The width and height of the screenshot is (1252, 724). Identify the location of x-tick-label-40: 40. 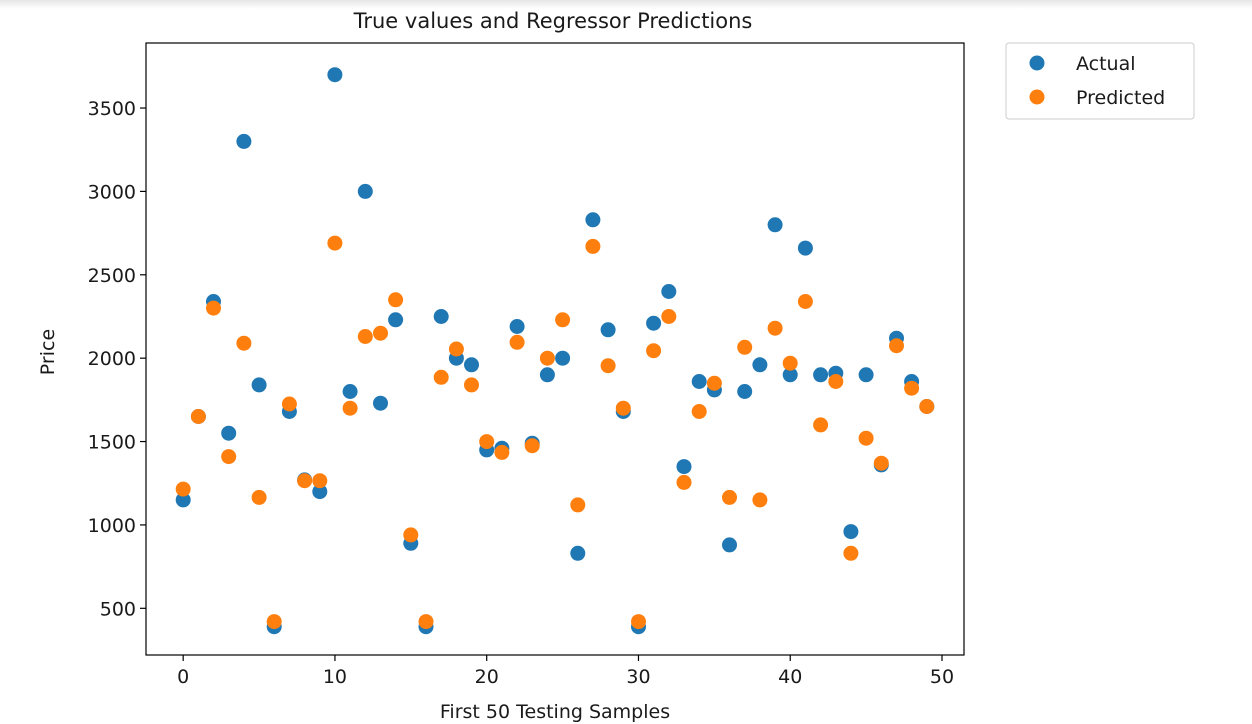
(790, 677).